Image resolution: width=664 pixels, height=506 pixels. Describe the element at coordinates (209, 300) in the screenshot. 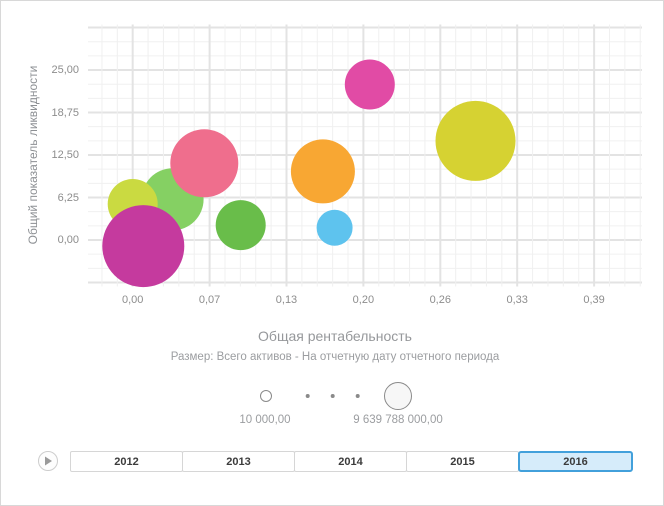

I see `x-tick-label: 0,07` at that location.